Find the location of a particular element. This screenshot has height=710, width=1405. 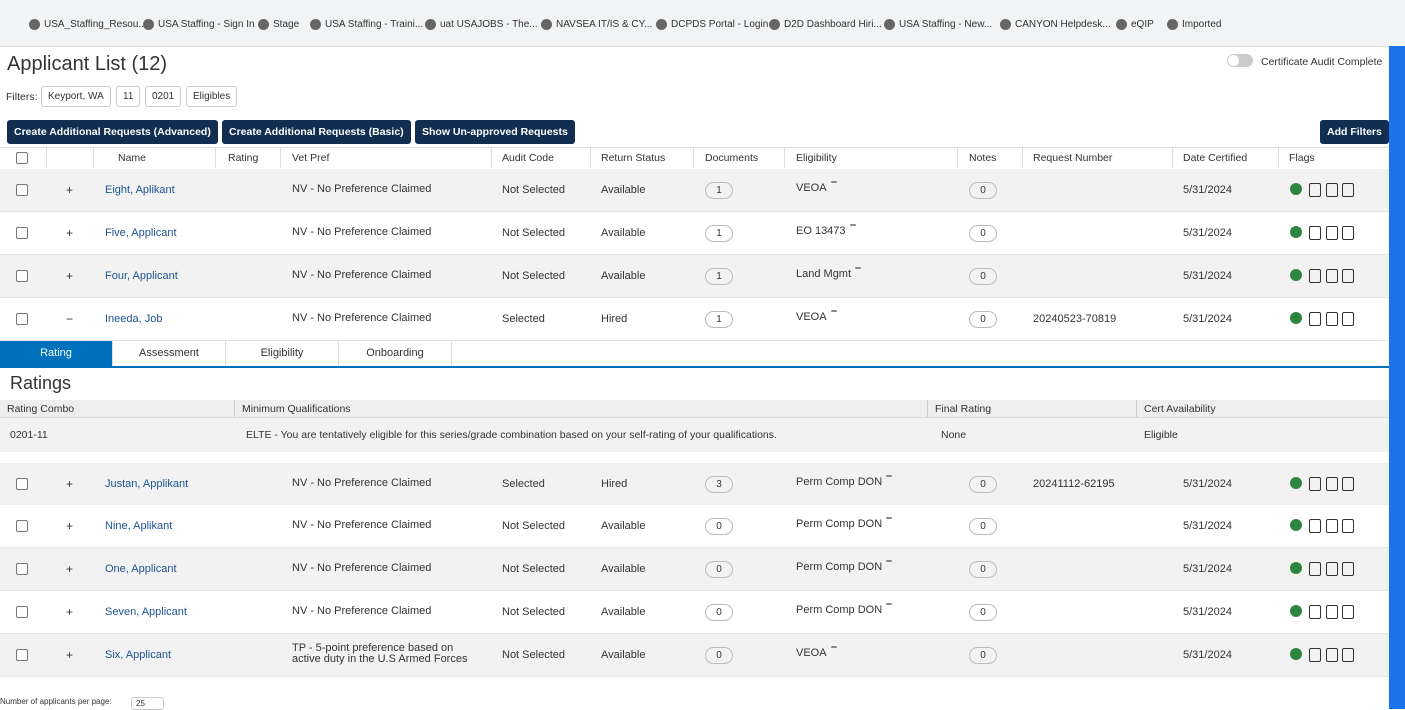

tab: Assessment is located at coordinates (169, 353).